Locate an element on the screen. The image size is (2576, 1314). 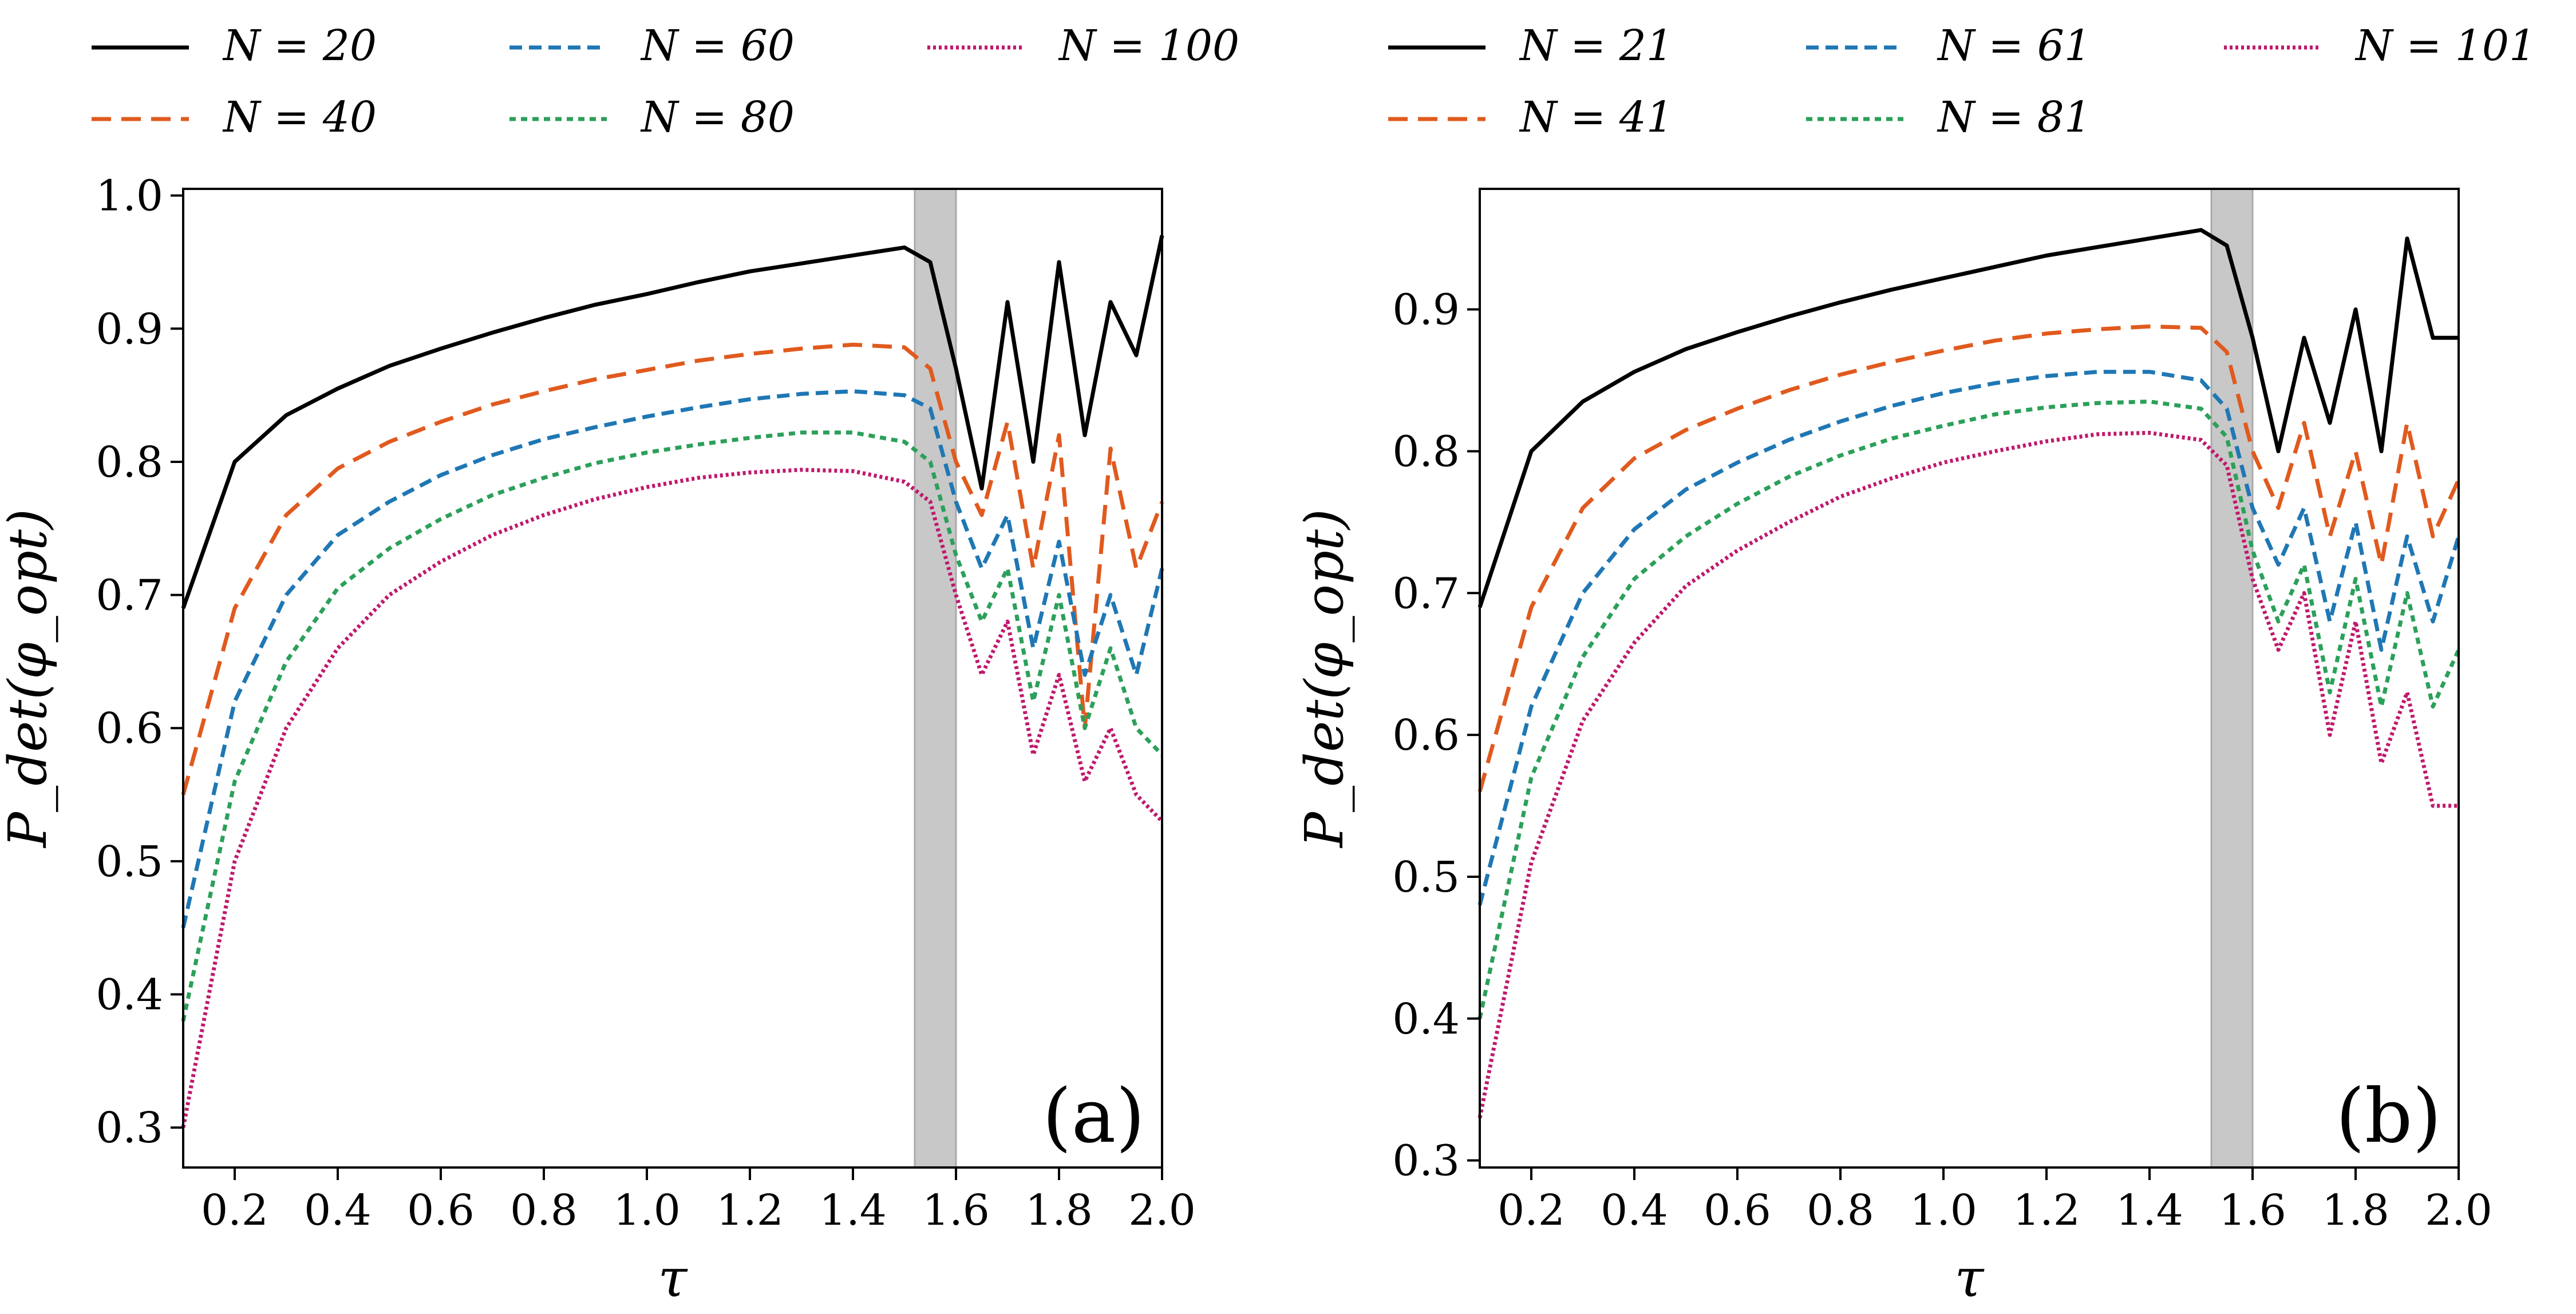
legend-label: N = 101 is located at coordinates (2445, 45).